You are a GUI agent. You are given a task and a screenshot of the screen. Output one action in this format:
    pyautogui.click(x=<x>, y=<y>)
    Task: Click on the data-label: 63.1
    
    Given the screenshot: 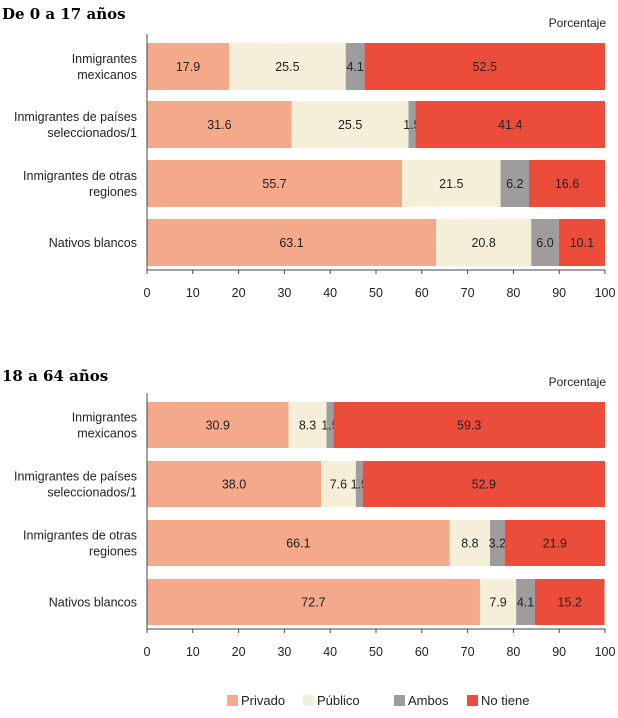 What is the action you would take?
    pyautogui.click(x=291, y=243)
    